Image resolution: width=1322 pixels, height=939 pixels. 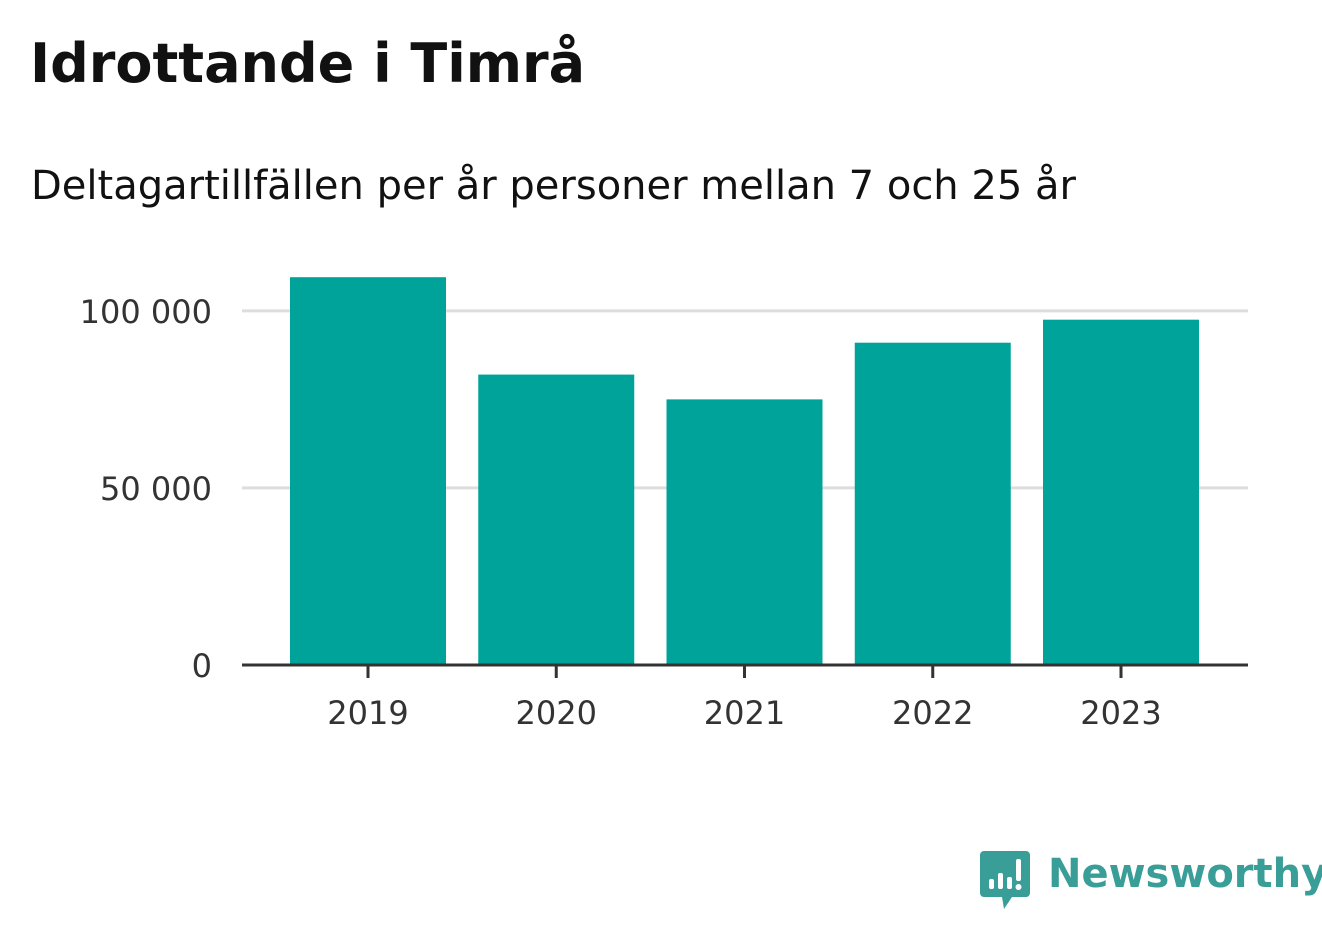 What do you see at coordinates (556, 713) in the screenshot?
I see `x-tick-label: 2020` at bounding box center [556, 713].